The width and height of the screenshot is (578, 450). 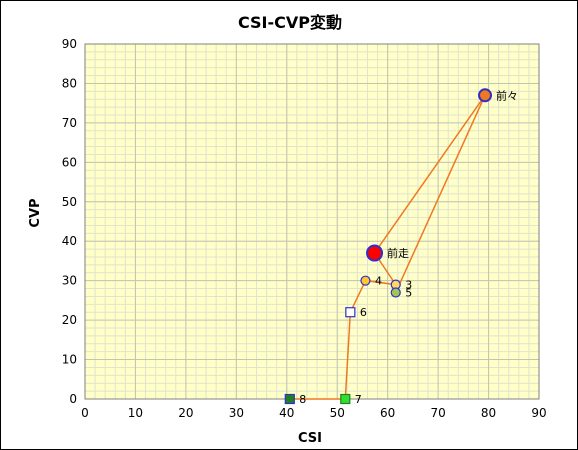 I want to click on data-point-label: 8, so click(x=302, y=399).